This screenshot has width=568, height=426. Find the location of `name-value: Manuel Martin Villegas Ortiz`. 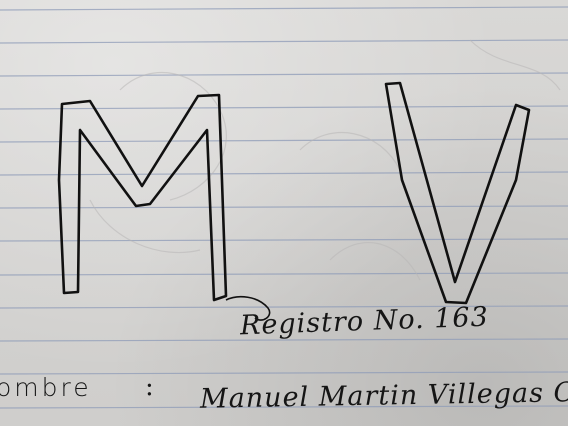

name-value: Manuel Martin Villegas Ortiz is located at coordinates (383, 395).